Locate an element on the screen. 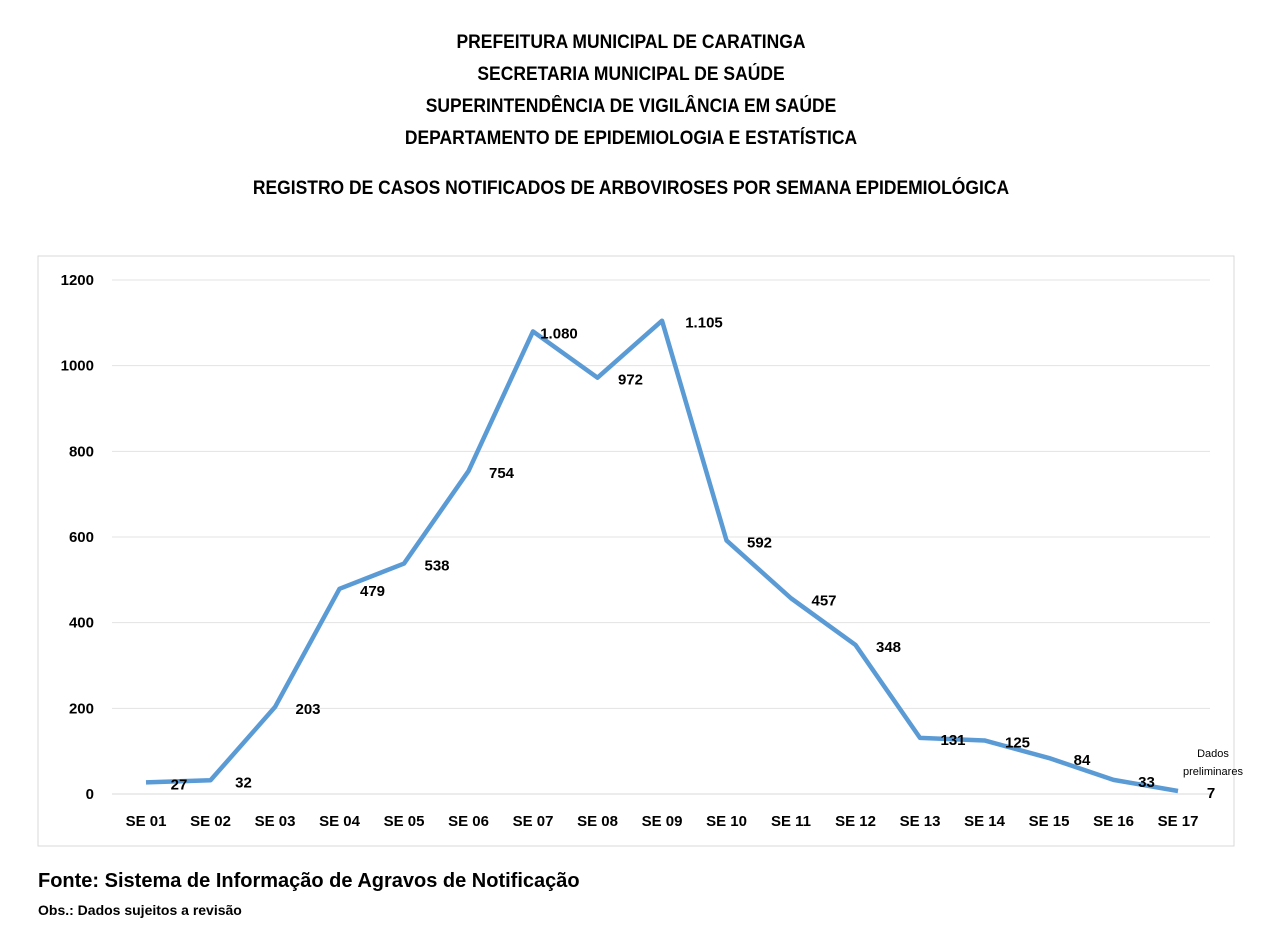 The height and width of the screenshot is (945, 1262). y-tick-label: 1000 is located at coordinates (77, 366).